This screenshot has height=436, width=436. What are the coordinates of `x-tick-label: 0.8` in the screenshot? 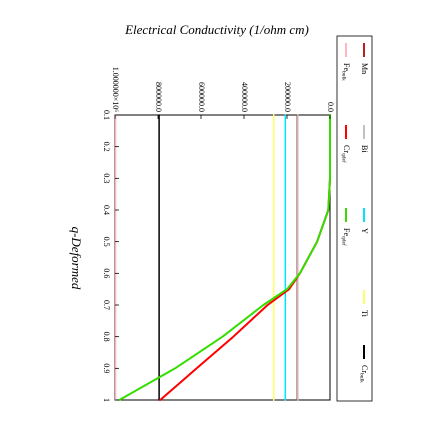 It's located at (106, 337).